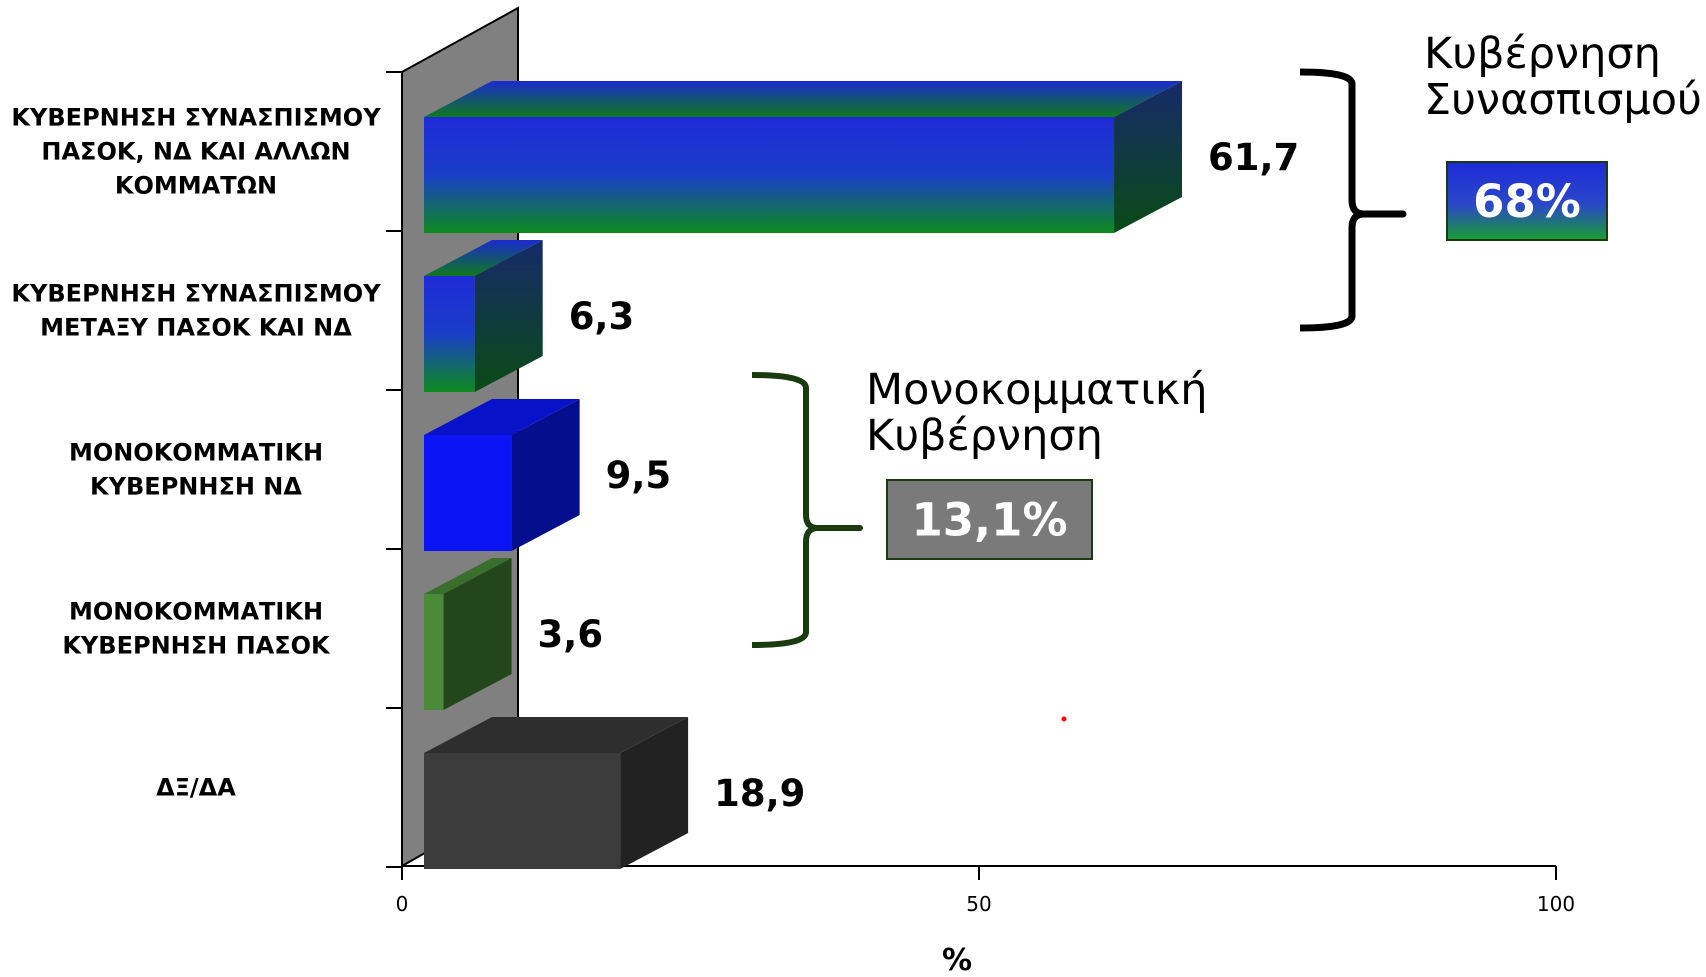 This screenshot has height=977, width=1706. What do you see at coordinates (1064, 719) in the screenshot?
I see `stray-dot` at bounding box center [1064, 719].